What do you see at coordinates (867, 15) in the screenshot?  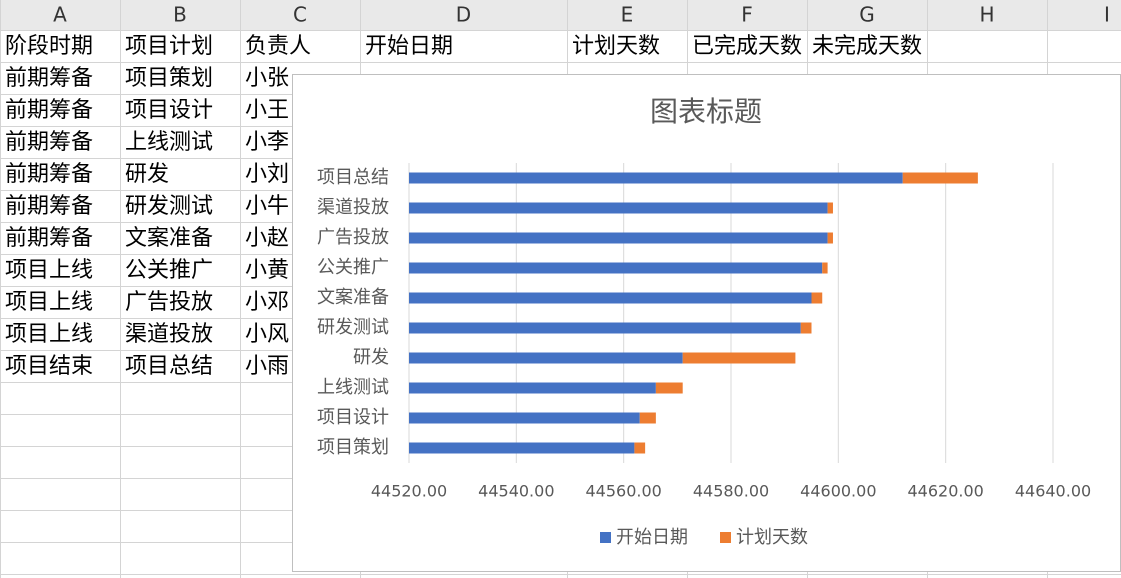 I see `column-header: G` at bounding box center [867, 15].